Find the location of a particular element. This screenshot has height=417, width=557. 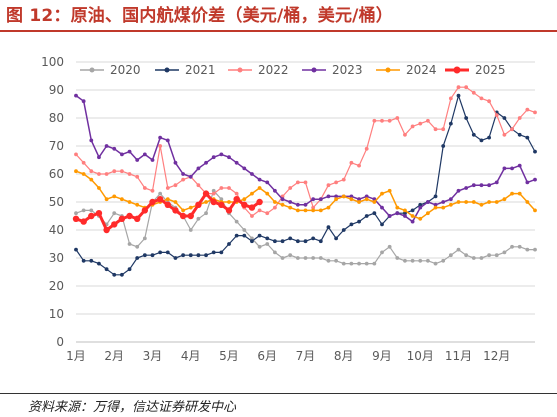

legend-marker-2023 is located at coordinates (314, 70).